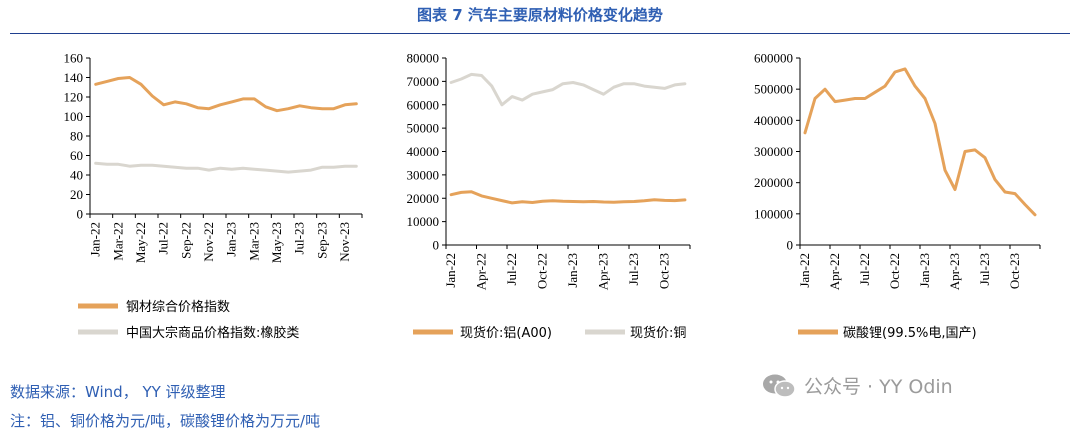 Image resolution: width=1080 pixels, height=435 pixels. I want to click on unit-note: 注：铝、铜价格为元/吨，碳酸锂价格为万元/吨, so click(165, 421).